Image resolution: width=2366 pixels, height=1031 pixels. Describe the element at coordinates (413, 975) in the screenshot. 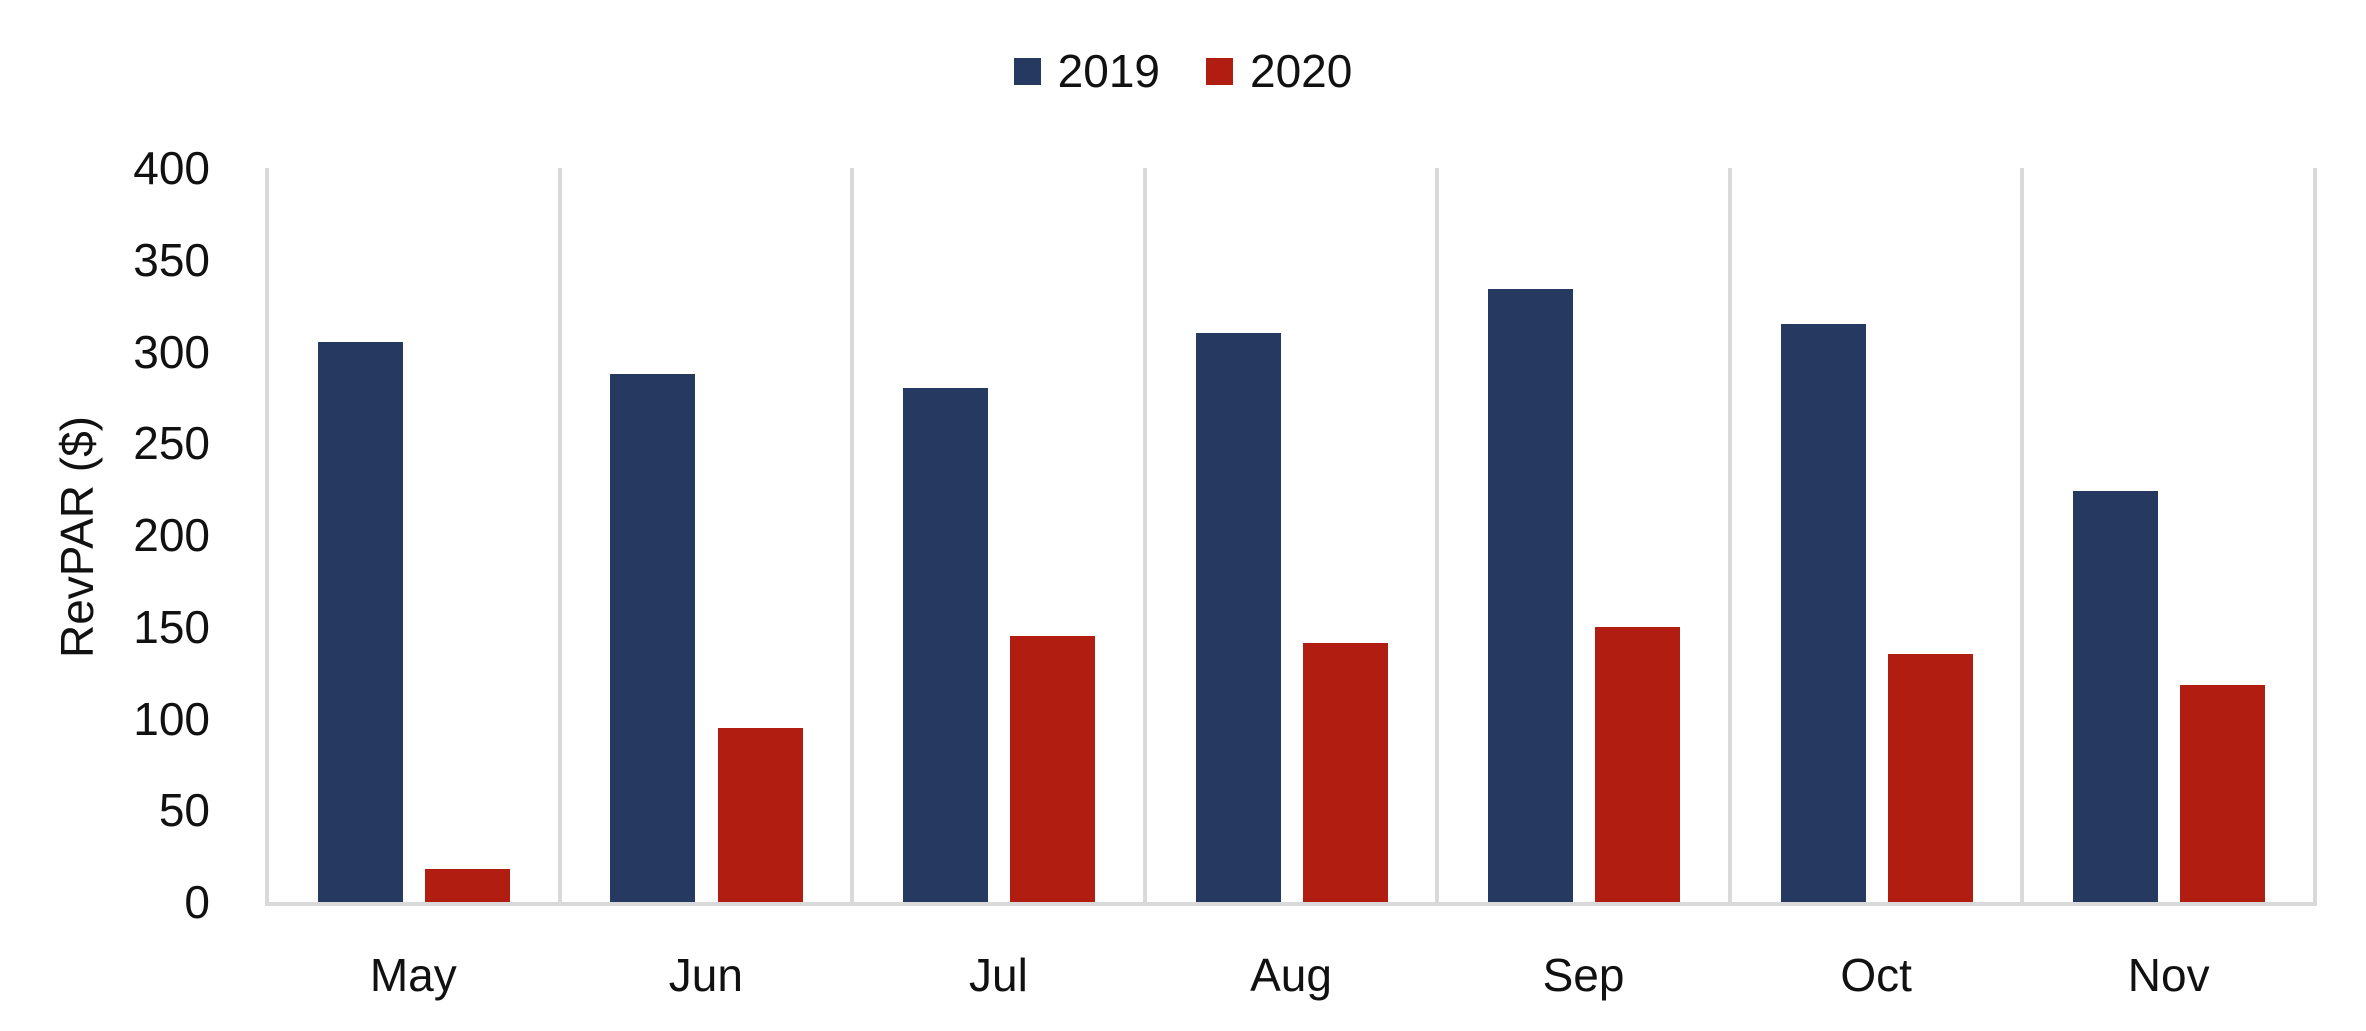

I see `x-category-label: May` at that location.